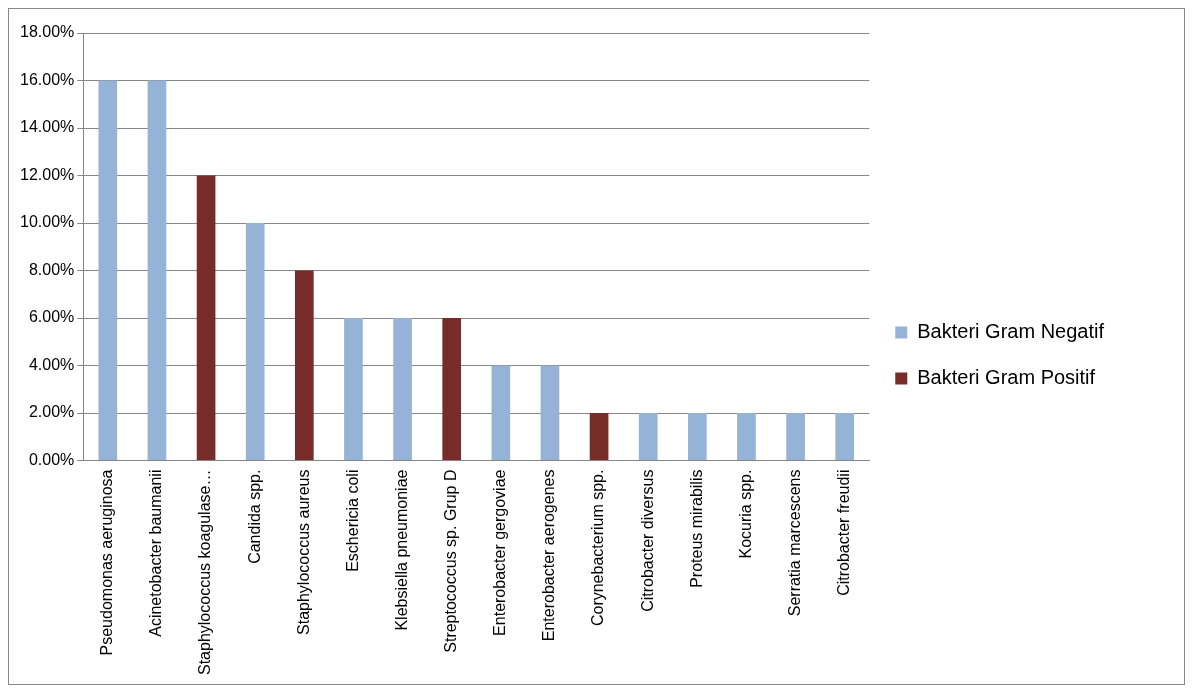 The width and height of the screenshot is (1195, 693). I want to click on y-tick-label: 6.00%, so click(51, 317).